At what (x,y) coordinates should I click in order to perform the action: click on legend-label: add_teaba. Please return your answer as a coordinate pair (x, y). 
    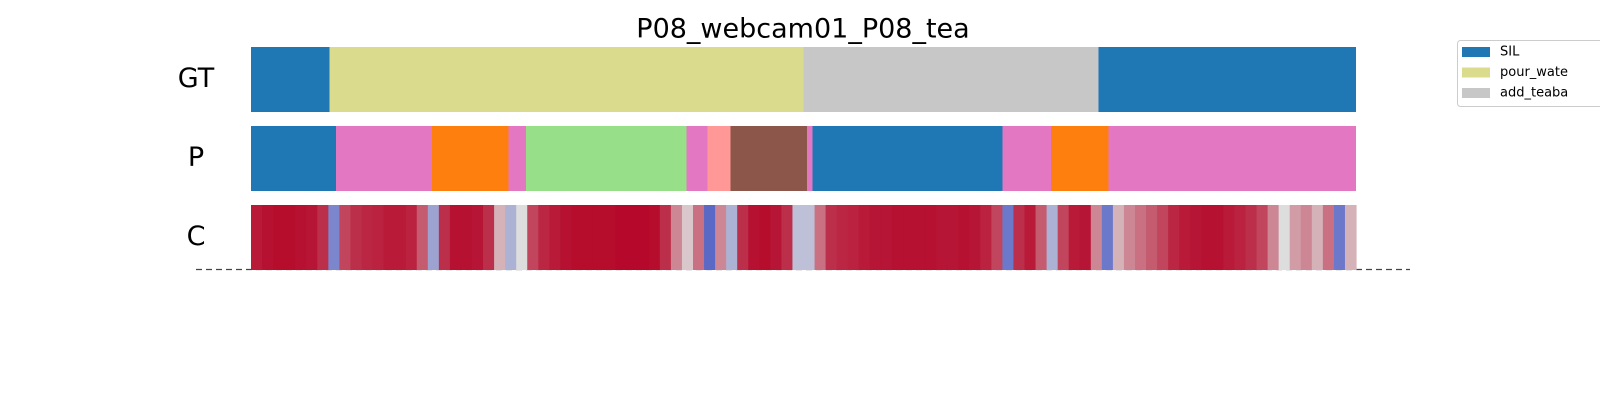
    Looking at the image, I should click on (1534, 93).